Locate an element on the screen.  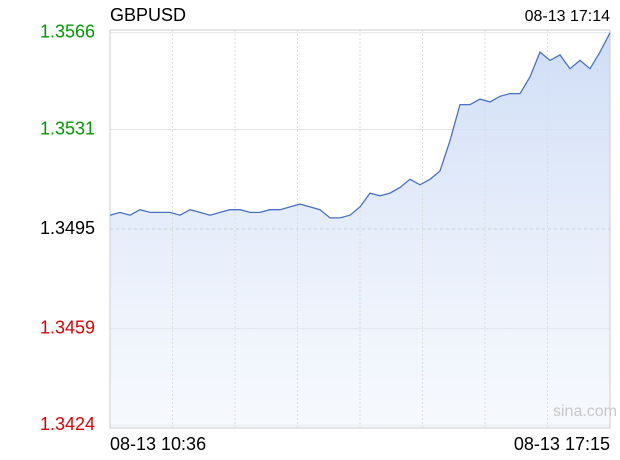
y-tick-label: 1.3566 is located at coordinates (67, 32).